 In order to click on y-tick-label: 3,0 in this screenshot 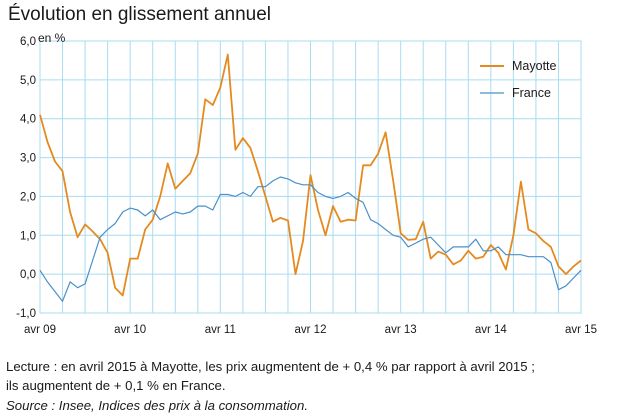, I will do `click(28, 159)`.